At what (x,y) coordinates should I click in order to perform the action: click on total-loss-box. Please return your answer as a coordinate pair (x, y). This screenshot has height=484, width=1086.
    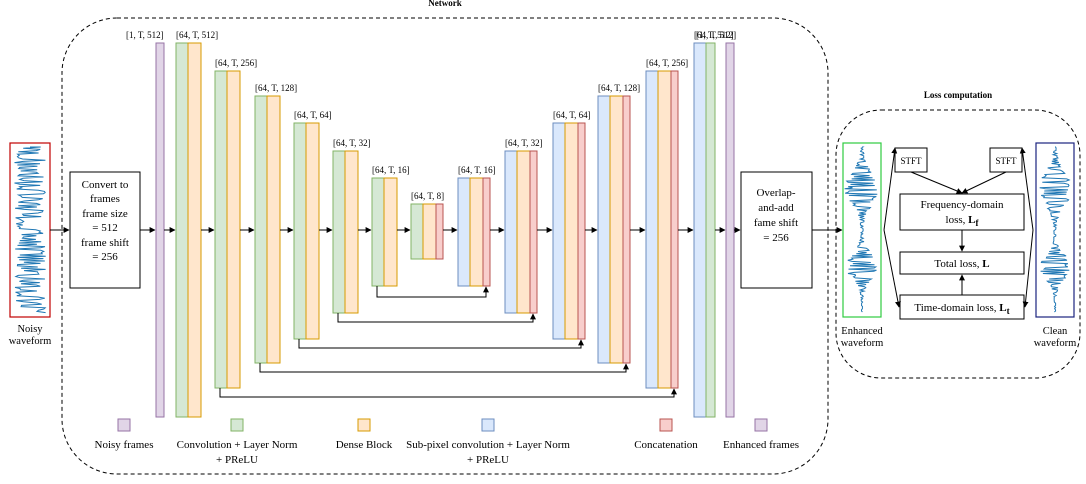
    Looking at the image, I should click on (962, 263).